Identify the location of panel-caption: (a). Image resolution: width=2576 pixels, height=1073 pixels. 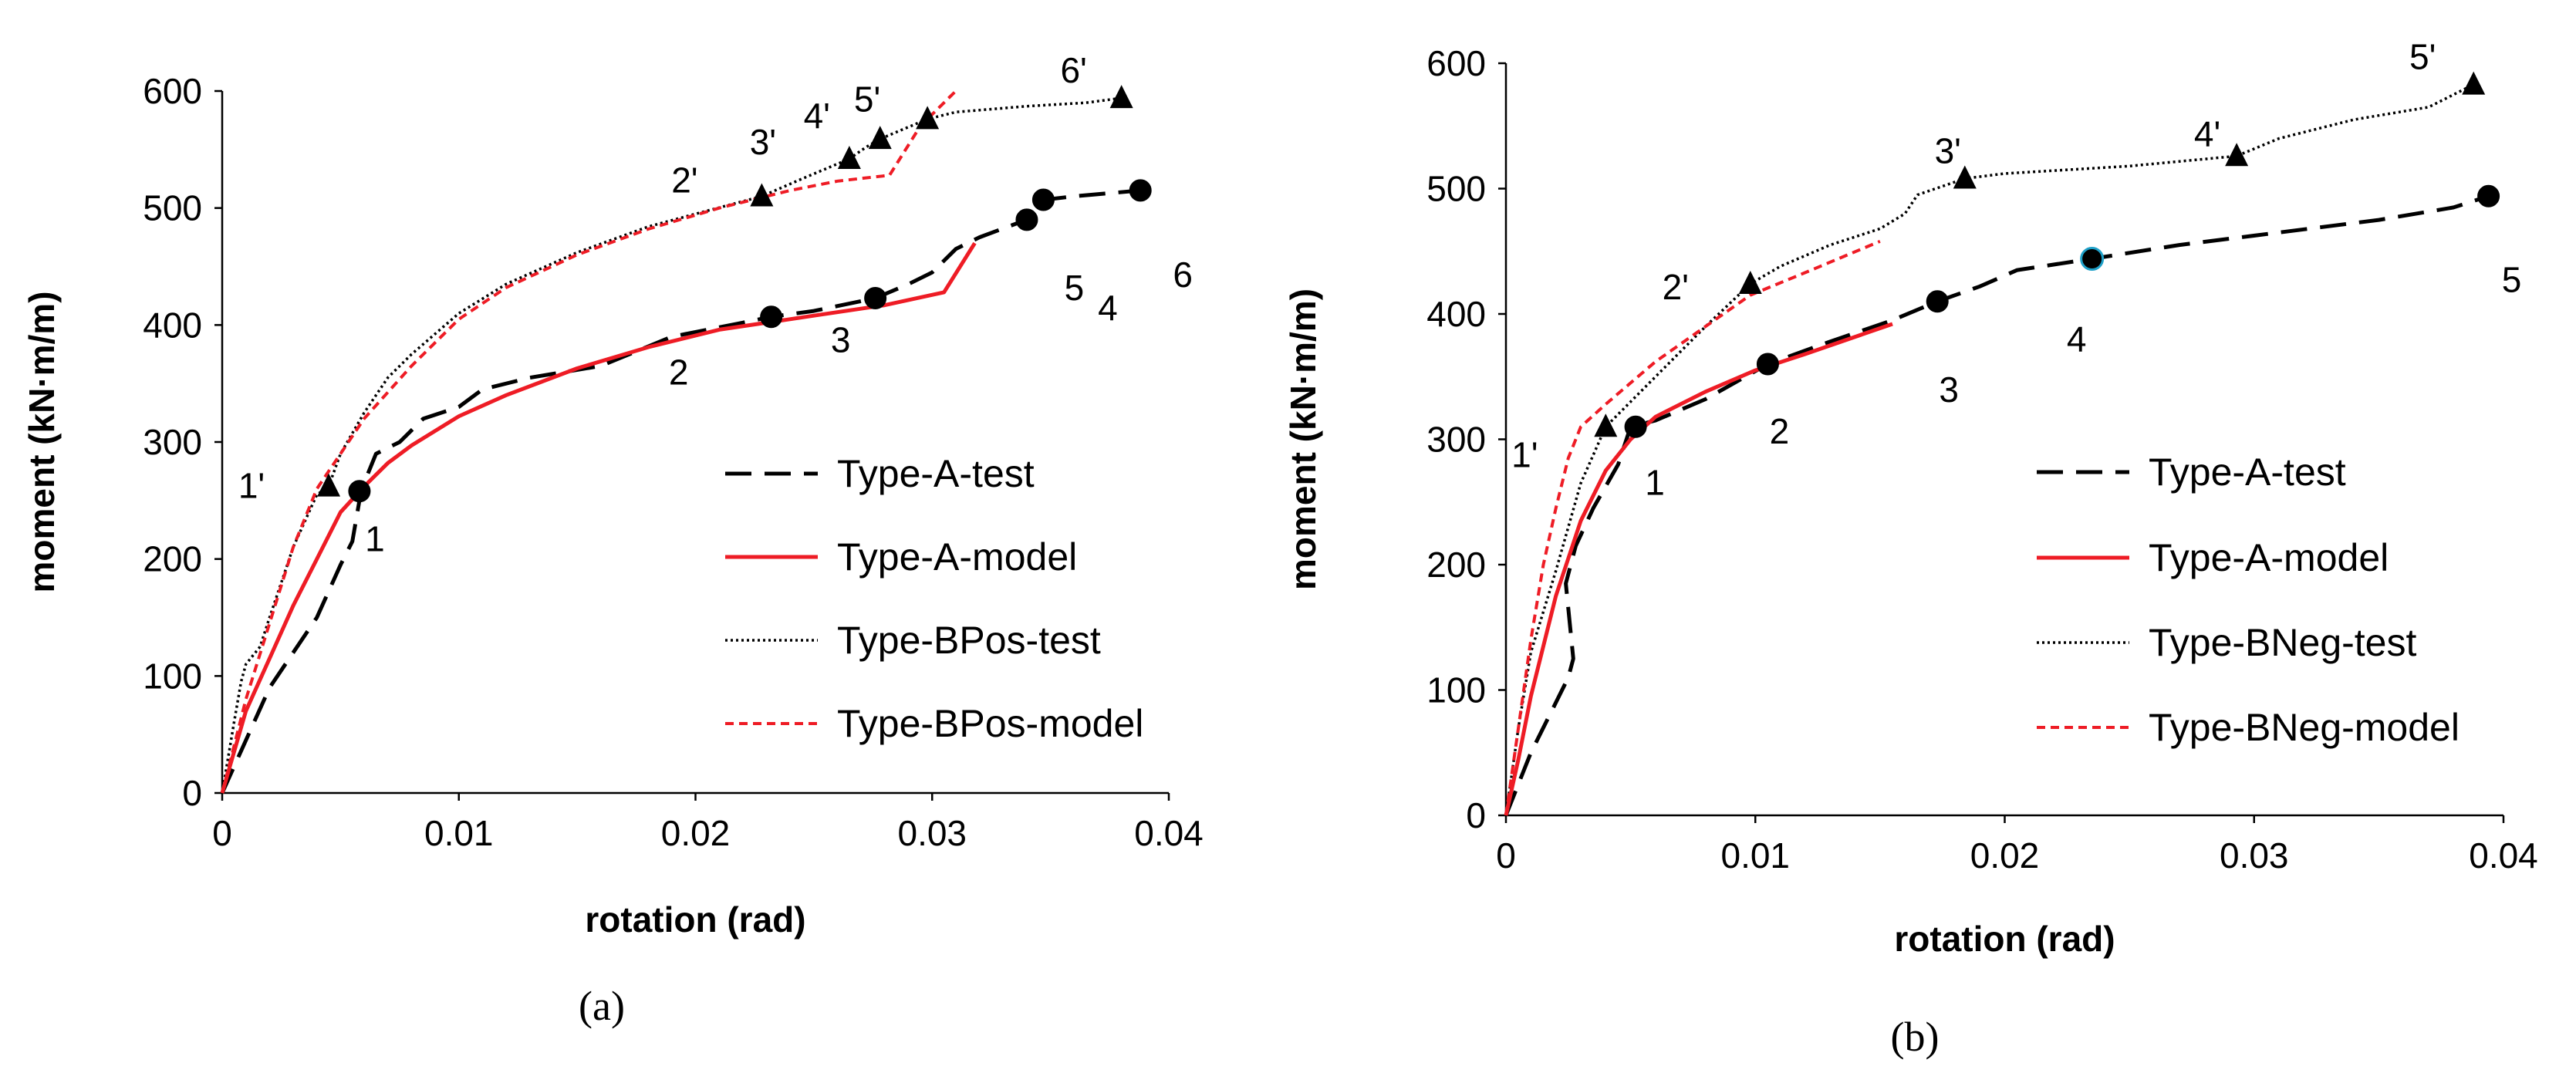
(602, 1006).